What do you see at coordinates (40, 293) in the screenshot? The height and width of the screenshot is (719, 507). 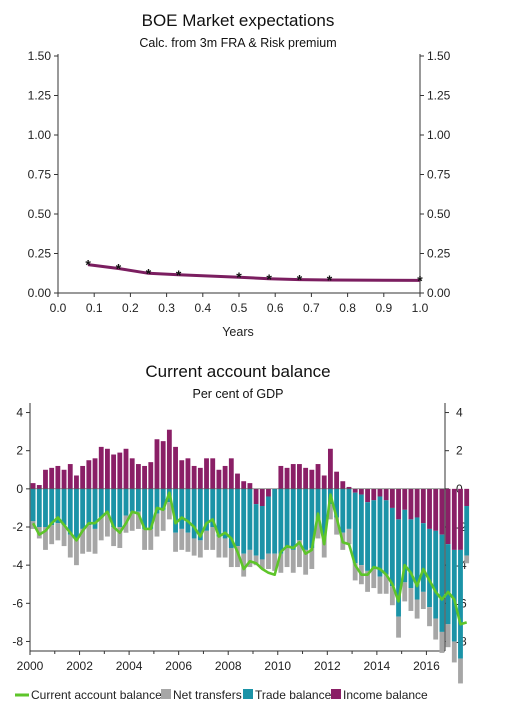 I see `chart1-ytick-label-left: 0.00` at bounding box center [40, 293].